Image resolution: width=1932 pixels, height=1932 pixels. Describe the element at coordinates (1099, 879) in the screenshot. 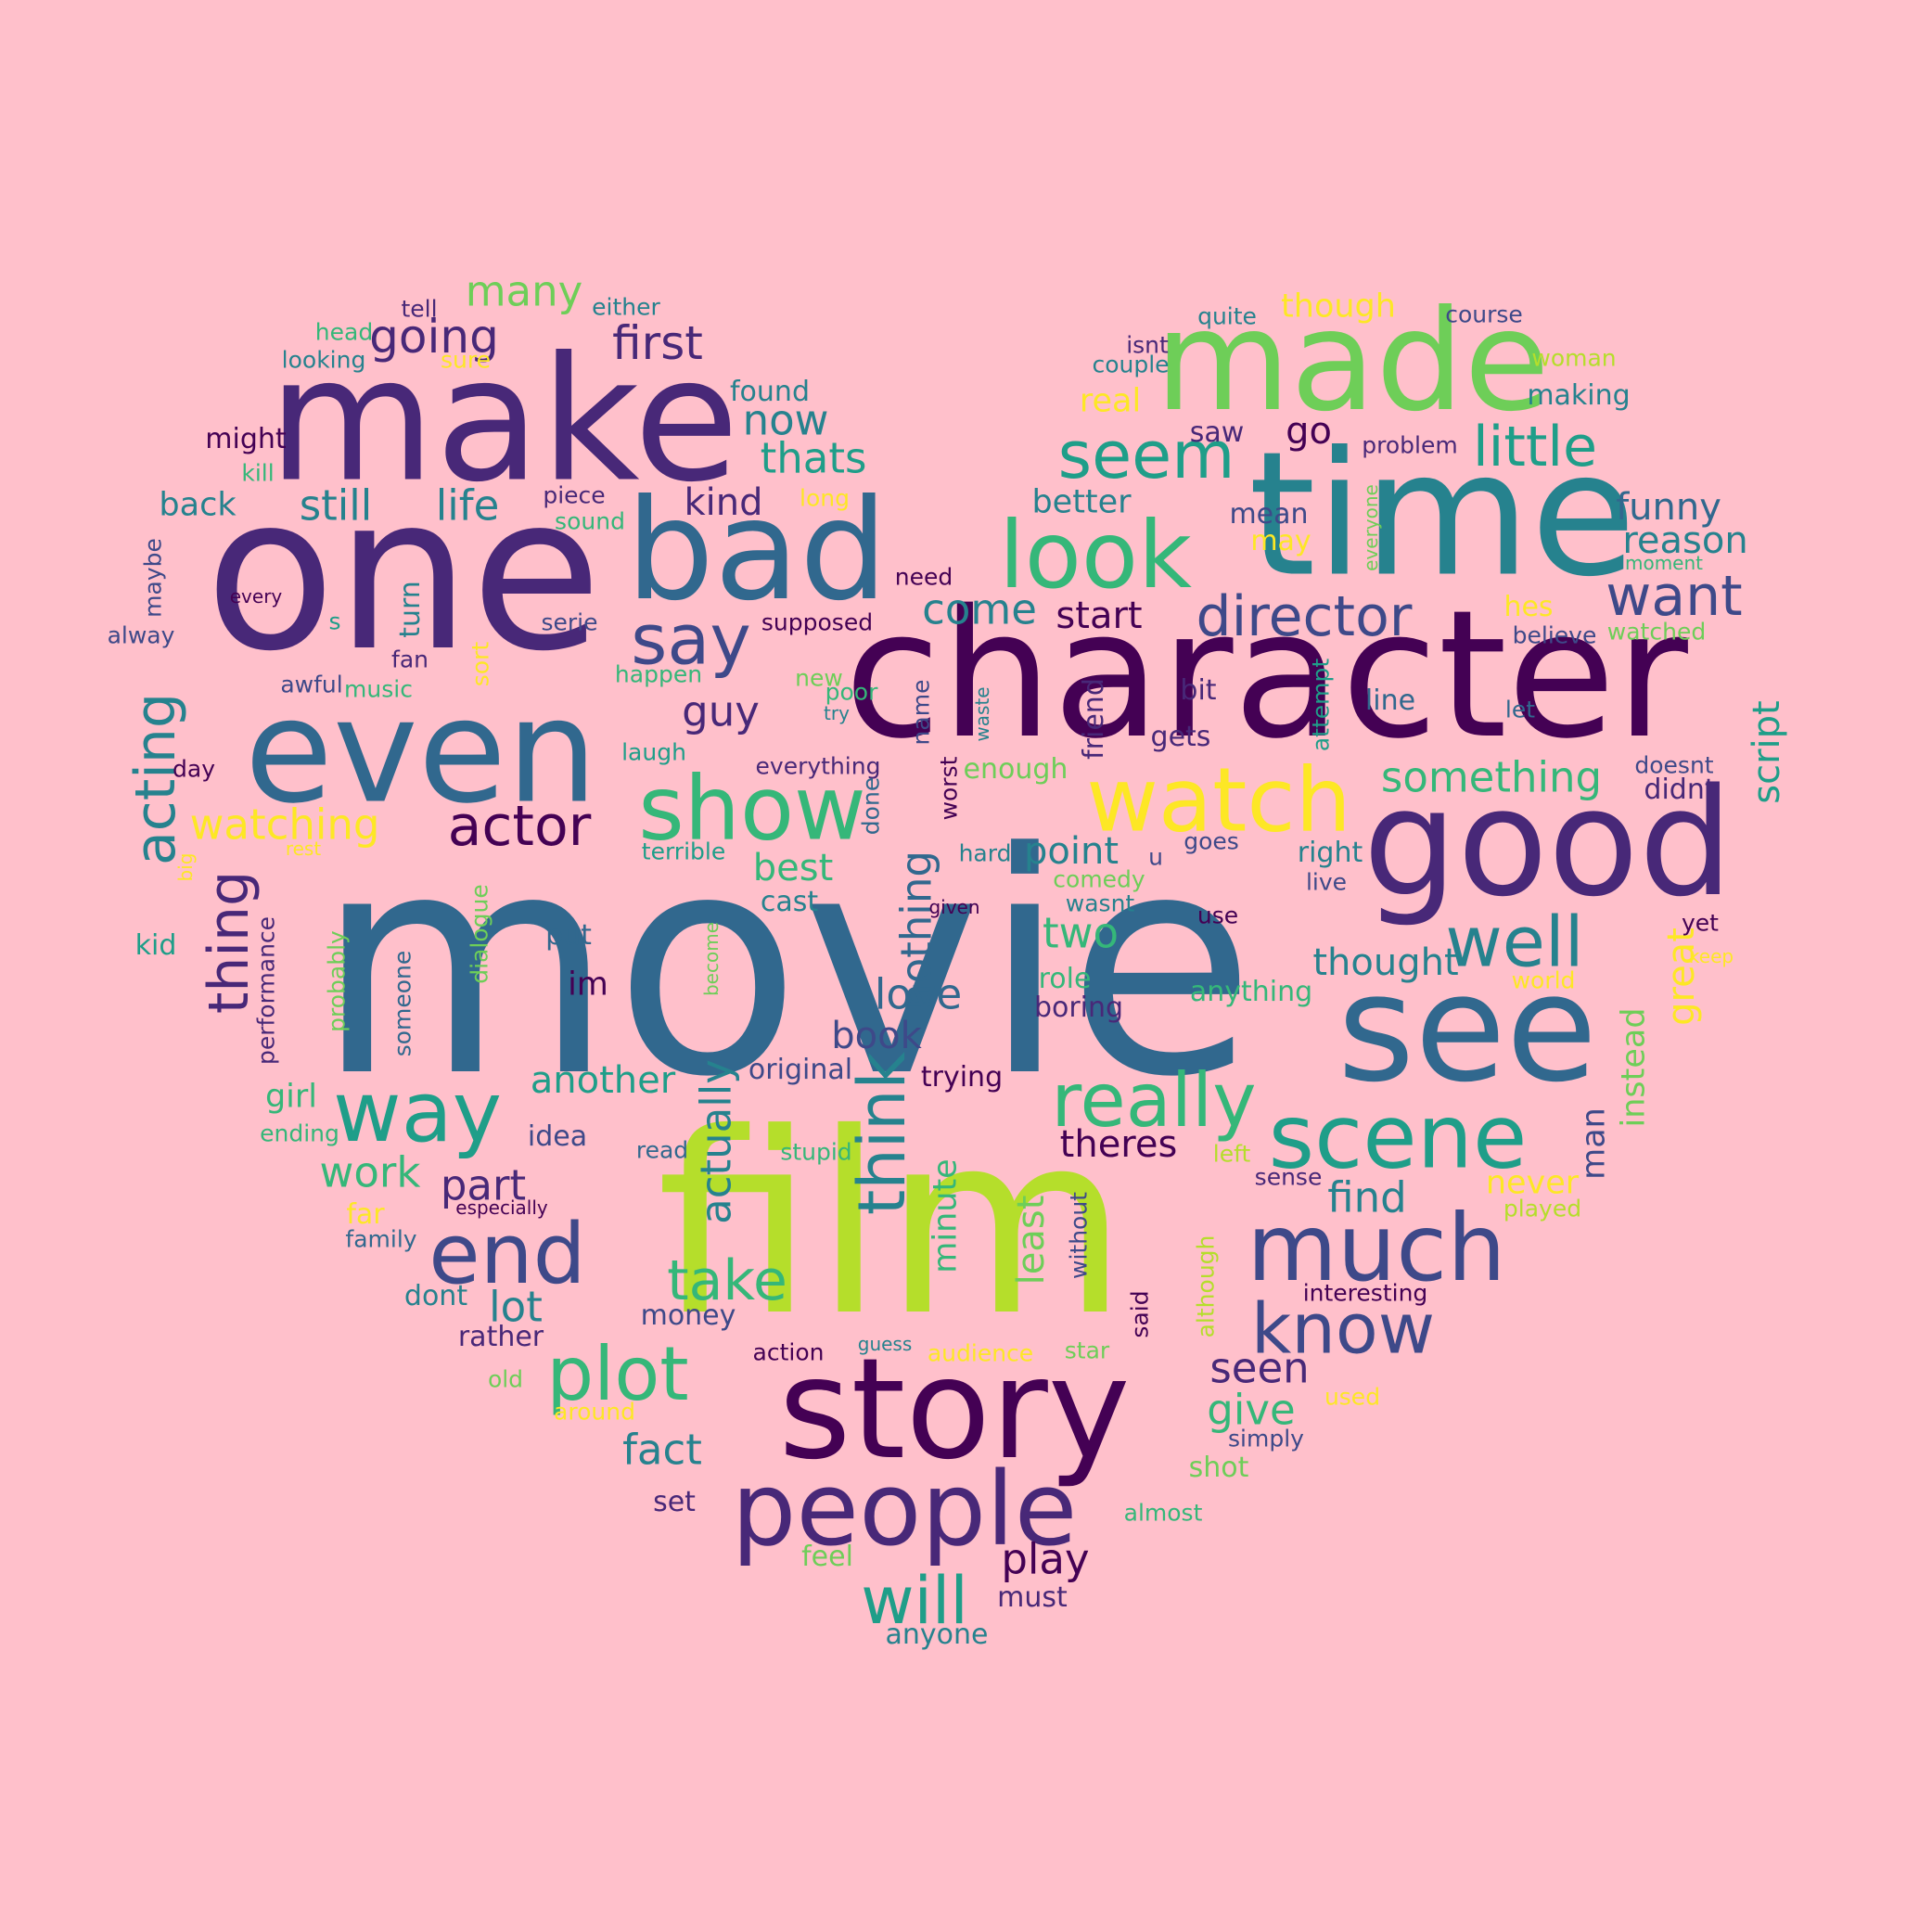

I see `word-comedy: comedy` at that location.